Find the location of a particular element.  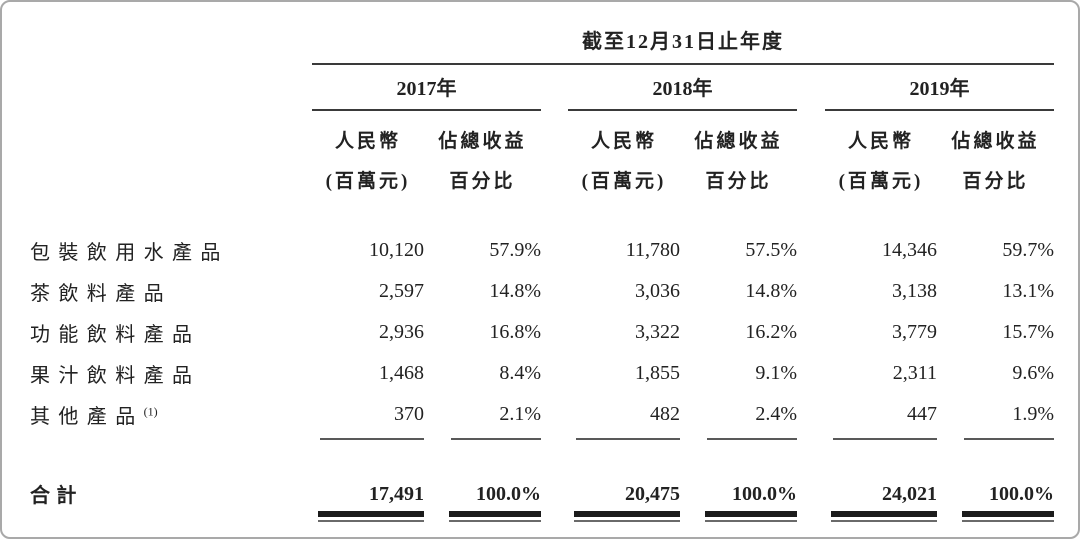

table-row-other: 其他產品(1) 370 2.1% 482 2.4% 447 1.9% is located at coordinates (542, 414).